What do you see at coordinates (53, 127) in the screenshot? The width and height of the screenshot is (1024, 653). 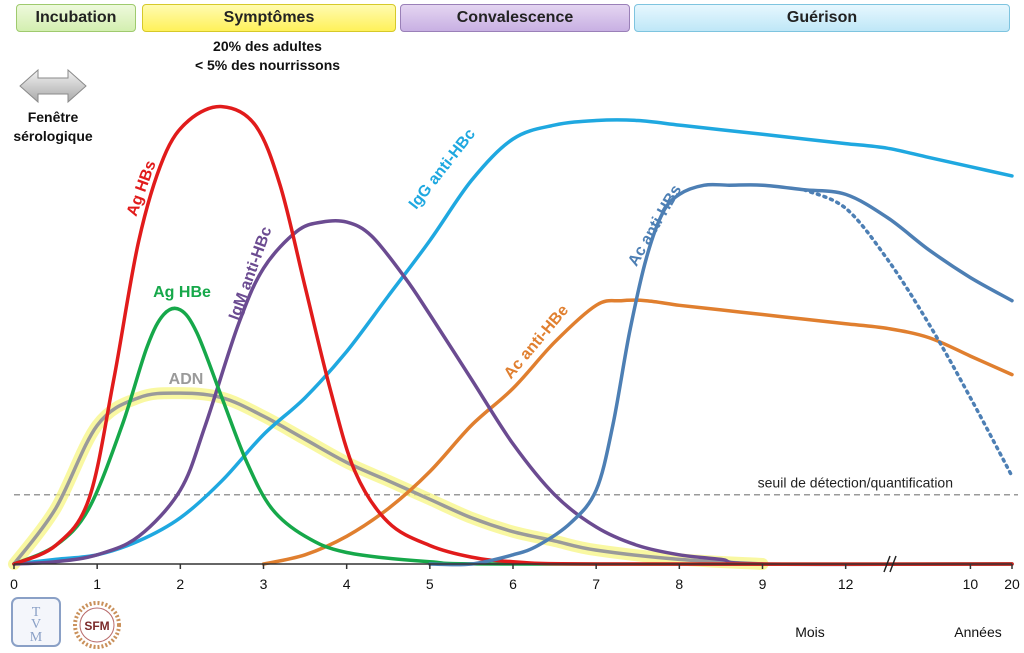 I see `serologic-window-label: Fenêtre sérologique` at bounding box center [53, 127].